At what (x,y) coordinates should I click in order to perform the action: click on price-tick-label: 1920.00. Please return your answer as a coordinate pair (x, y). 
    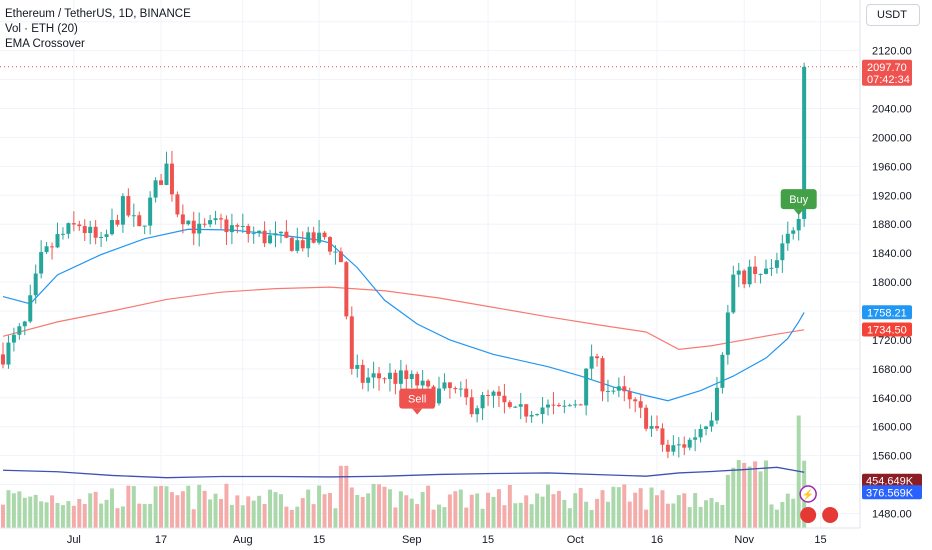
    Looking at the image, I should click on (892, 196).